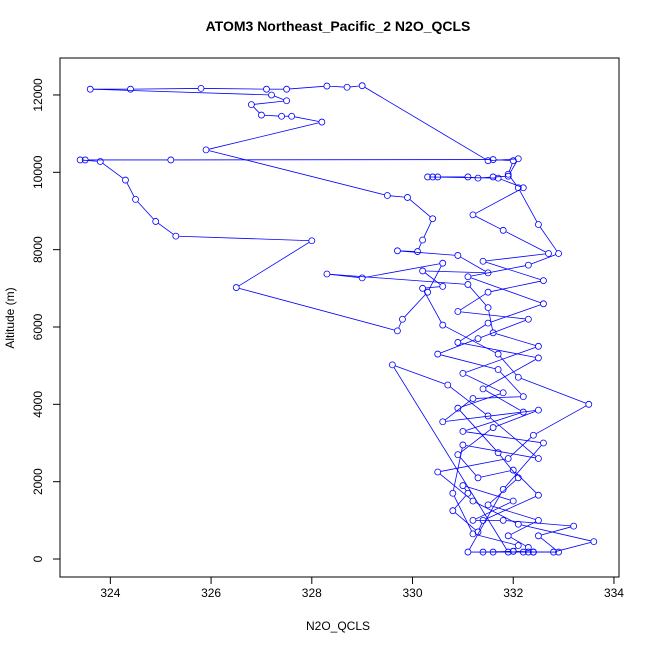 This screenshot has width=650, height=655. I want to click on x-tick-label: 332, so click(513, 593).